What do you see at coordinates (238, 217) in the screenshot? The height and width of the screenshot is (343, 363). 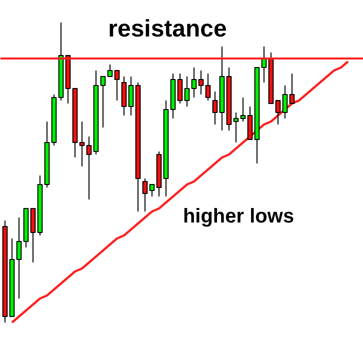 I see `annotation: higher lows` at bounding box center [238, 217].